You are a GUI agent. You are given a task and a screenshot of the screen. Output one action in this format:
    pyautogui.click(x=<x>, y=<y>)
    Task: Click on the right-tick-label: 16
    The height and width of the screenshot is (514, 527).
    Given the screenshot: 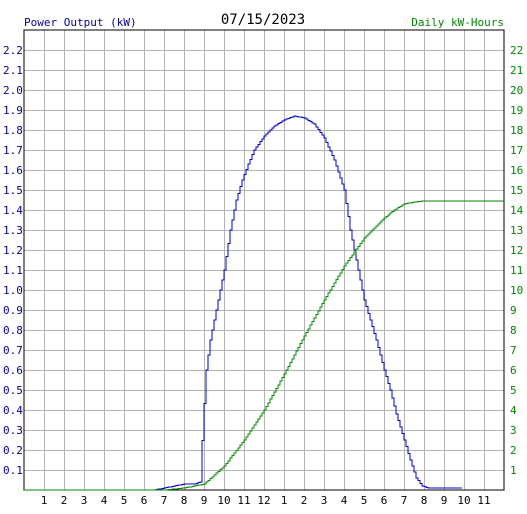 What is the action you would take?
    pyautogui.click(x=516, y=170)
    